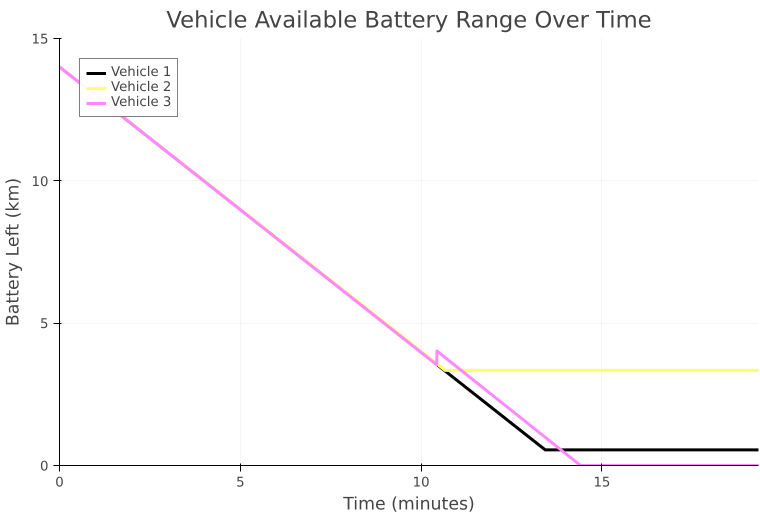 The width and height of the screenshot is (760, 517). Describe the element at coordinates (408, 504) in the screenshot. I see `x-axis-title: Time (minutes)` at that location.